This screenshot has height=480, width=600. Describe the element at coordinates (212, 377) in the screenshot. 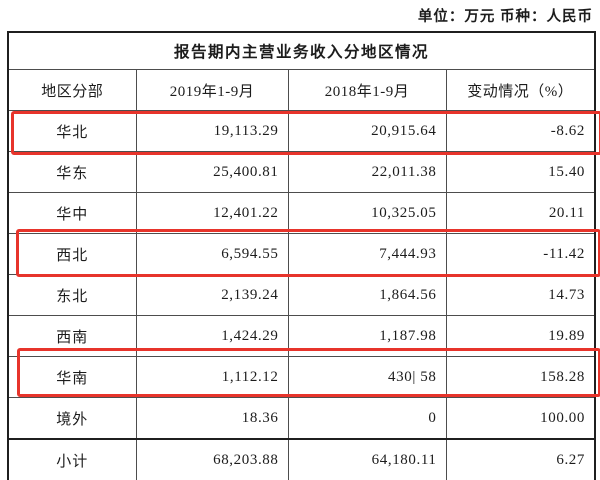

I see `value-2019-cell: 1,112.12` at that location.